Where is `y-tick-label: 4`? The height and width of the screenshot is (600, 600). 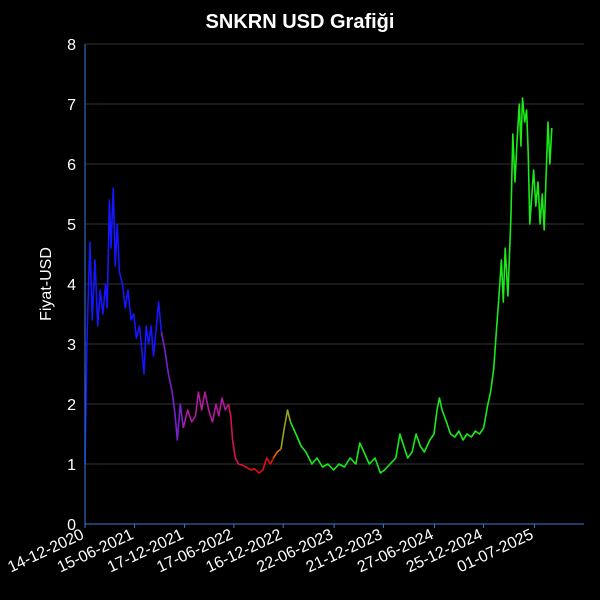
y-tick-label: 4 is located at coordinates (71, 285).